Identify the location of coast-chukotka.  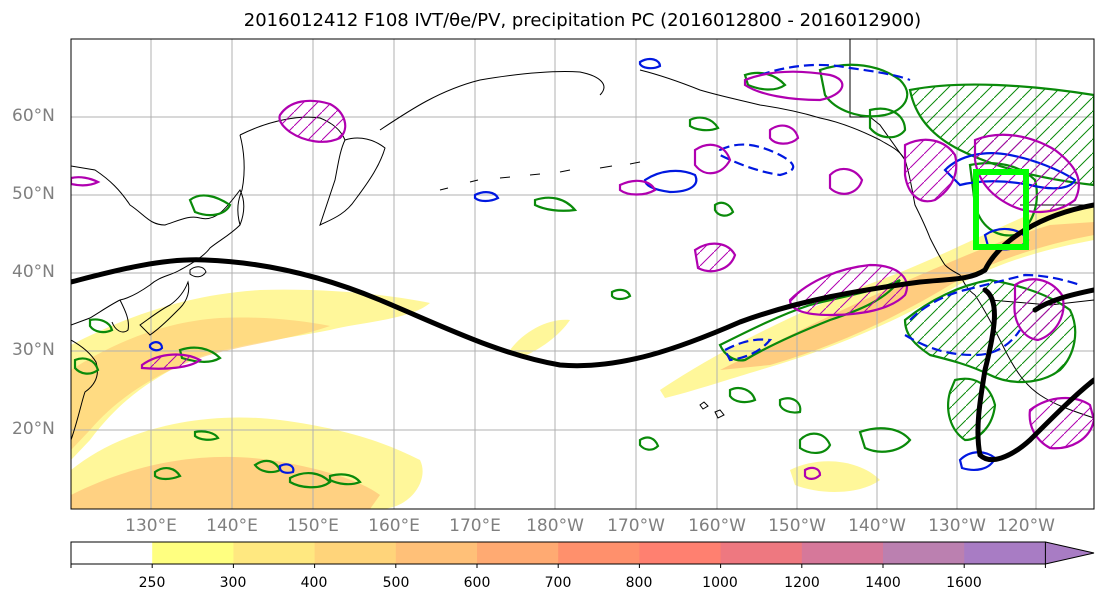
(492, 101).